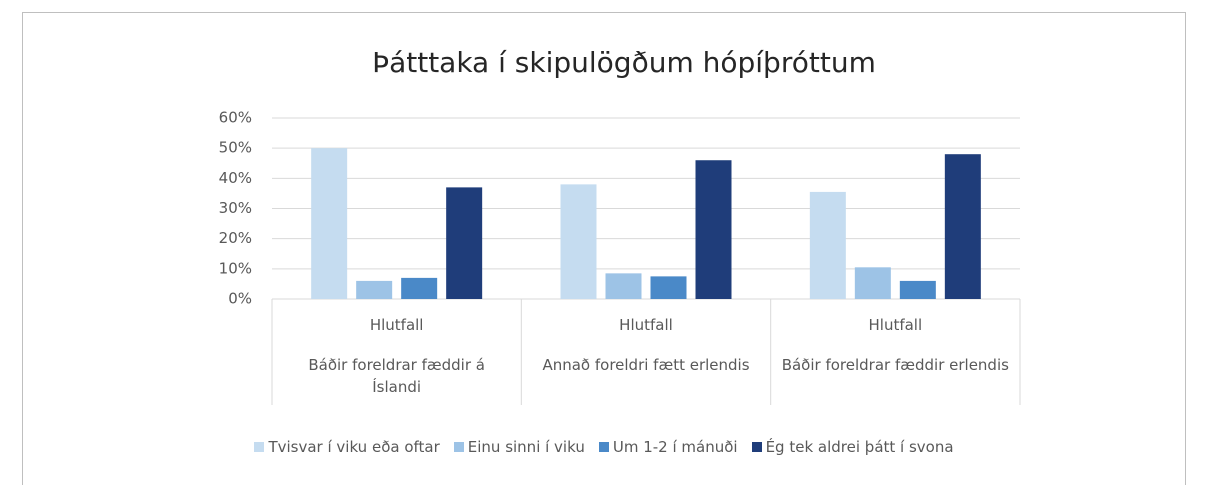 This screenshot has height=485, width=1208. Describe the element at coordinates (396, 376) in the screenshot. I see `x-tick-label: Báðir foreldrar fæddir á Íslandi` at that location.